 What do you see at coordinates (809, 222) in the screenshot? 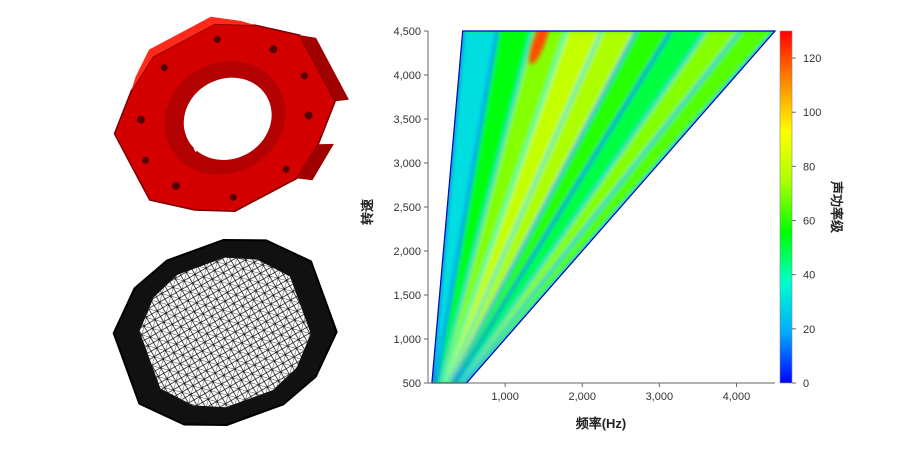
I see `colorbar-tick-label: 60` at bounding box center [809, 222].